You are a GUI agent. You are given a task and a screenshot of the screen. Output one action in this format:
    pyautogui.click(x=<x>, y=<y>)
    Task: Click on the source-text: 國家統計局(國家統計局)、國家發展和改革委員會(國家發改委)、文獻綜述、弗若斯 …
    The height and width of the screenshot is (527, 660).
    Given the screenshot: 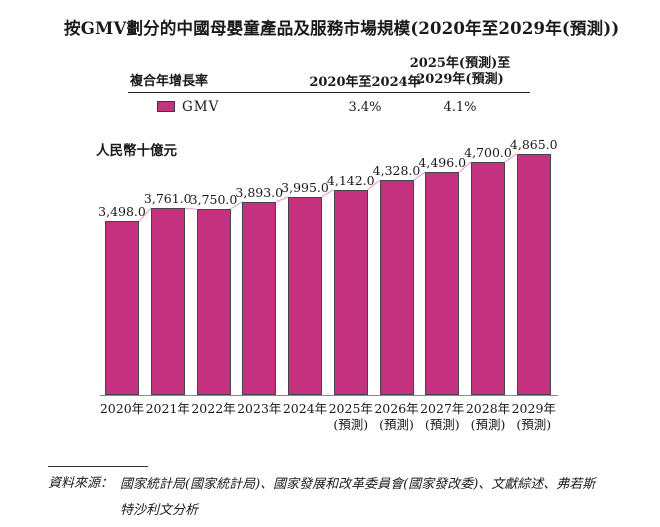 What is the action you would take?
    pyautogui.click(x=382, y=498)
    